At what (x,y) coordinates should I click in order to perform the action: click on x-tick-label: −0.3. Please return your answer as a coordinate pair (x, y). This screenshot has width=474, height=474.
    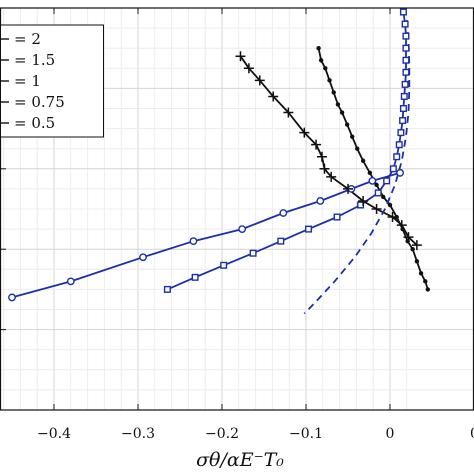
    Looking at the image, I should click on (138, 434).